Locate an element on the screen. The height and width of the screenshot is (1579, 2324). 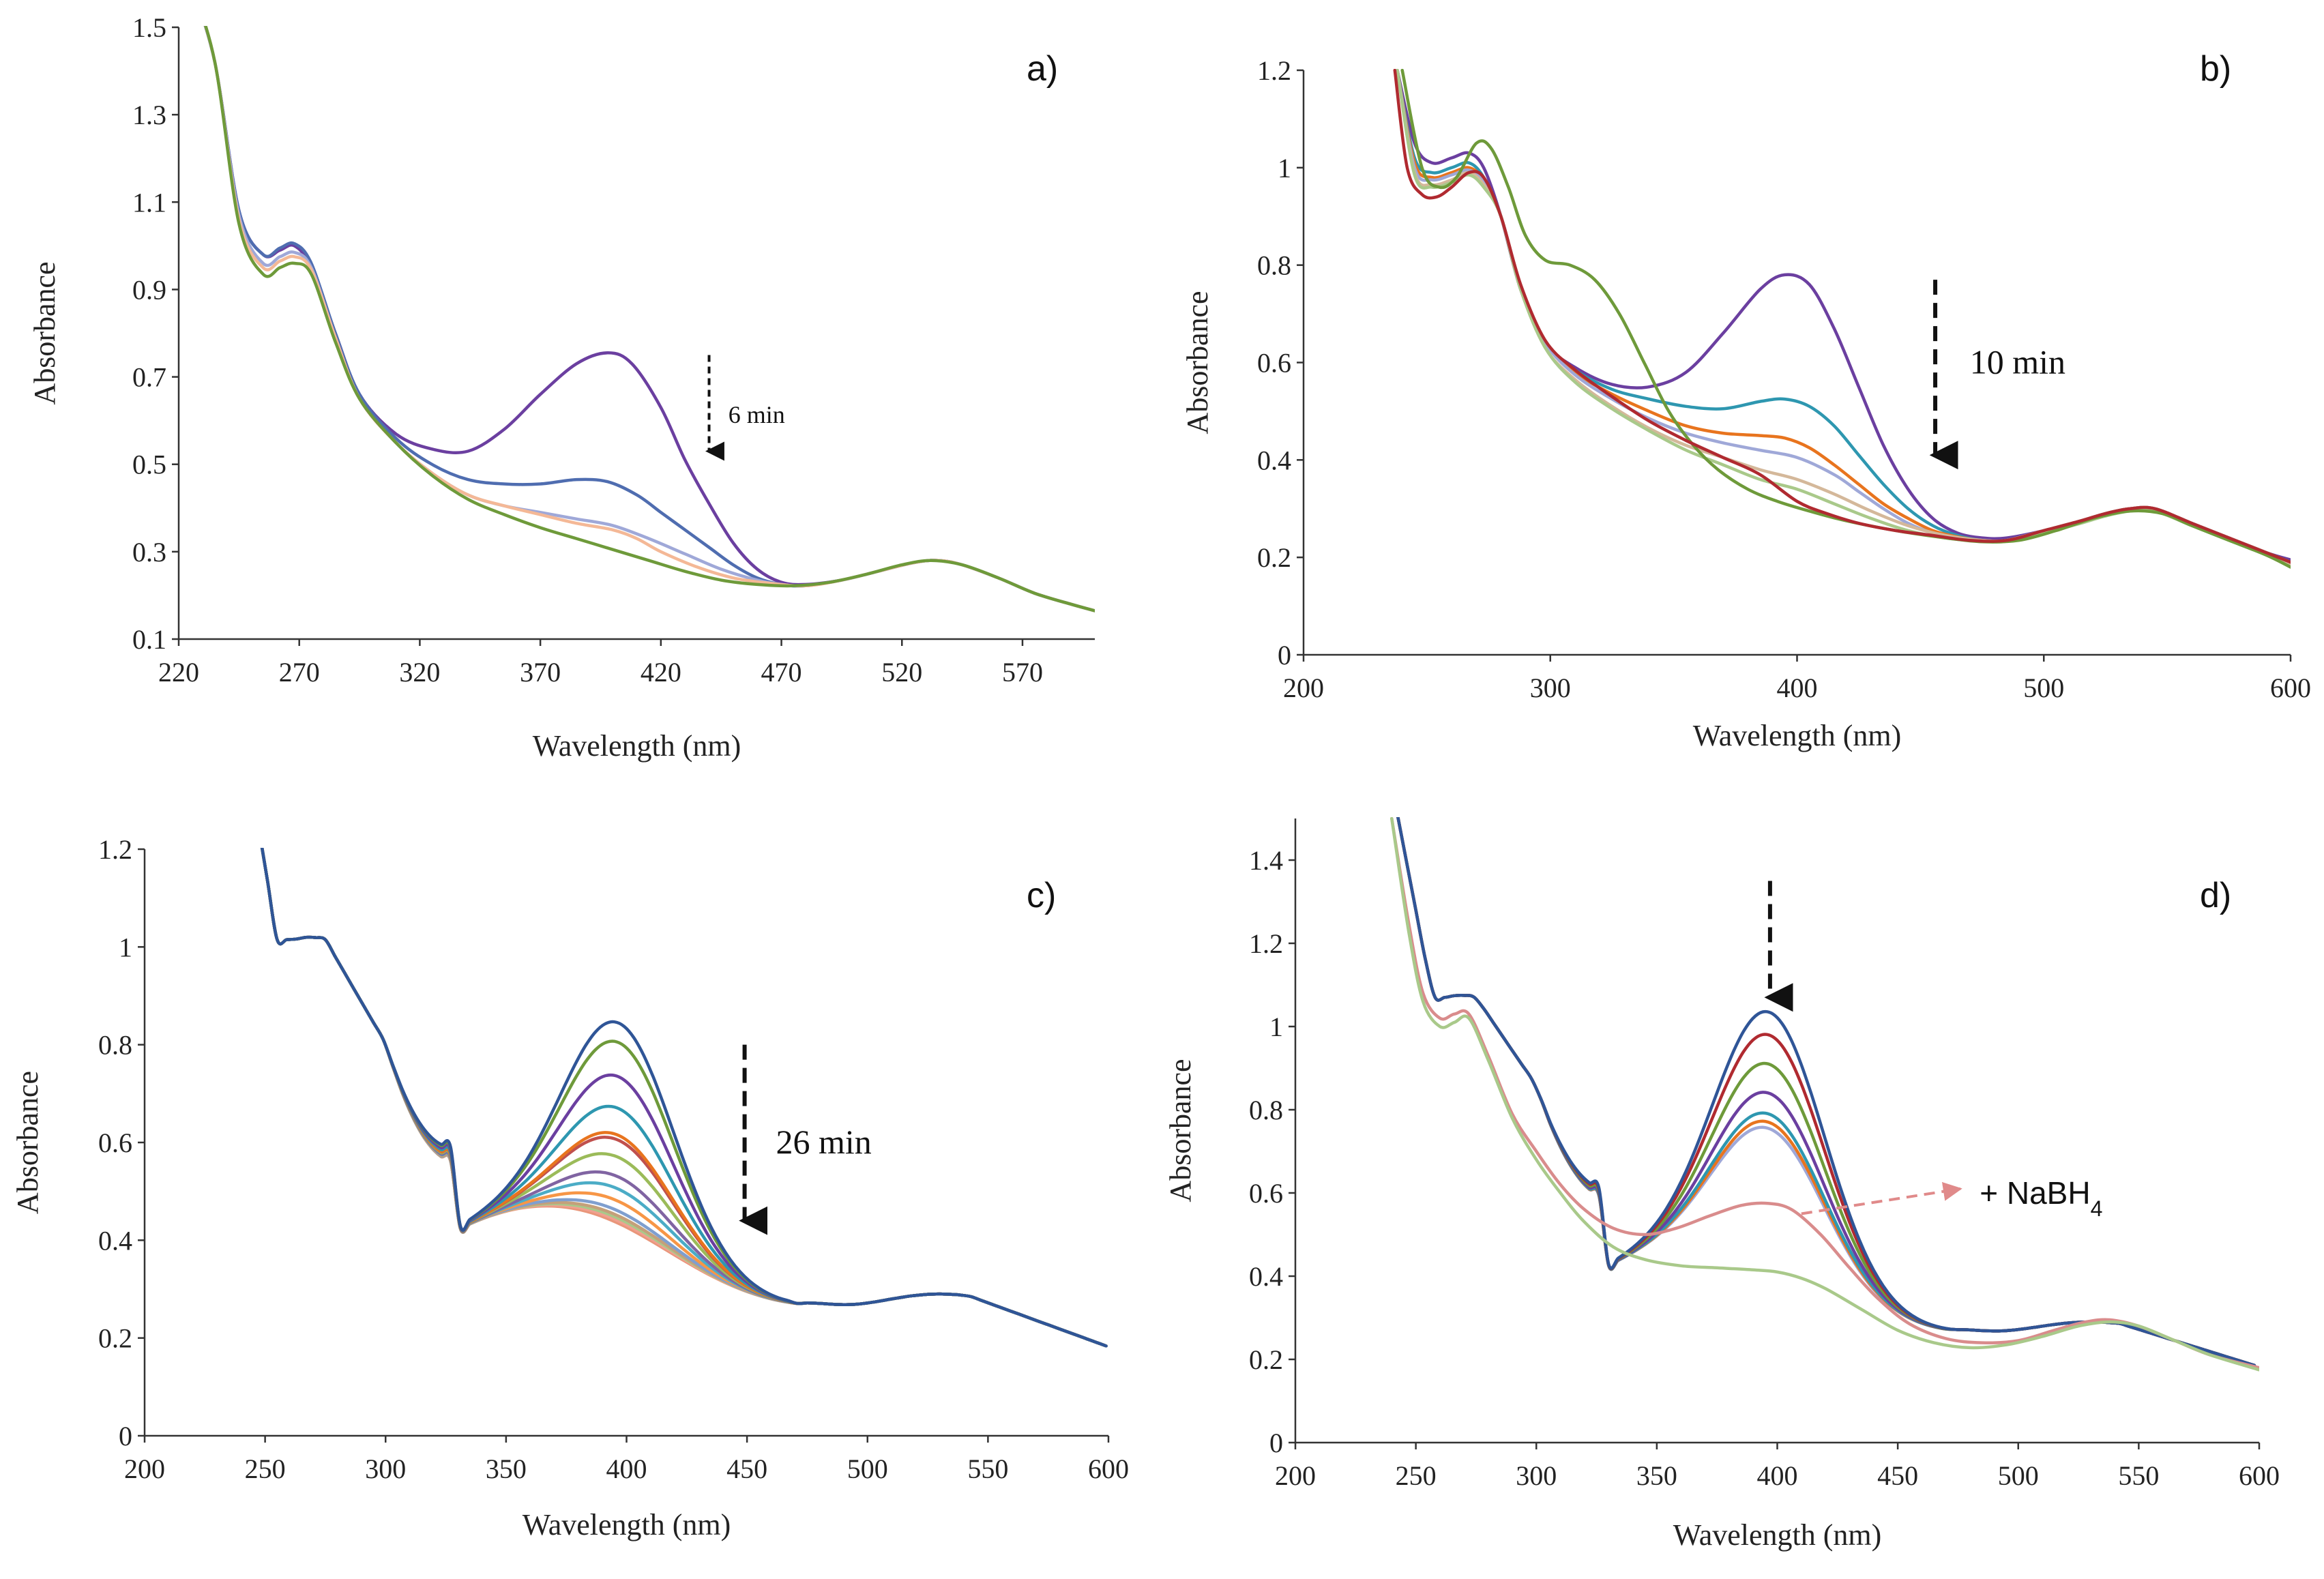
annotation-label: 26 min is located at coordinates (824, 1142).